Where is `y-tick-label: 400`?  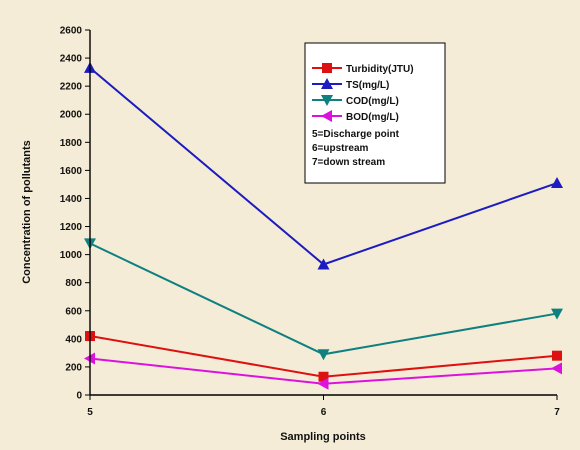 y-tick-label: 400 is located at coordinates (73, 339).